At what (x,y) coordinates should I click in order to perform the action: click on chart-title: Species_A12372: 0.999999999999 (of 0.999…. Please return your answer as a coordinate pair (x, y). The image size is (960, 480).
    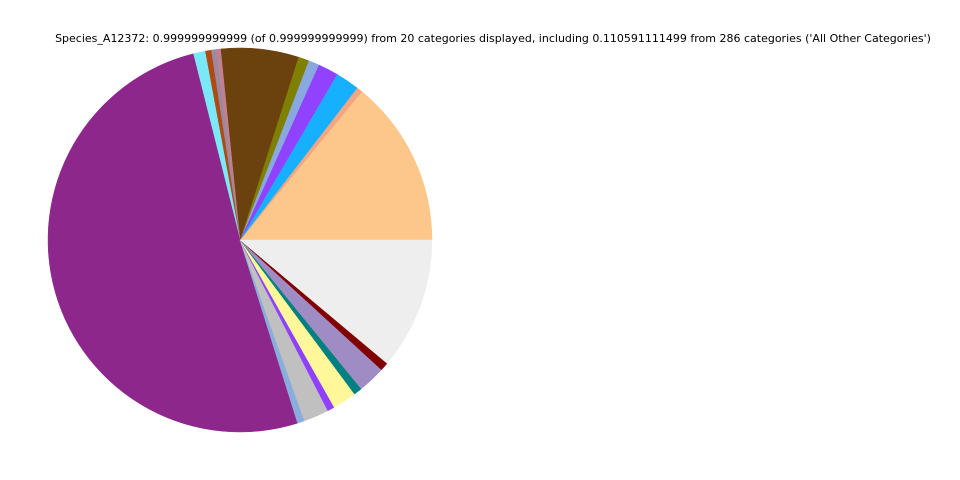
    Looking at the image, I should click on (493, 38).